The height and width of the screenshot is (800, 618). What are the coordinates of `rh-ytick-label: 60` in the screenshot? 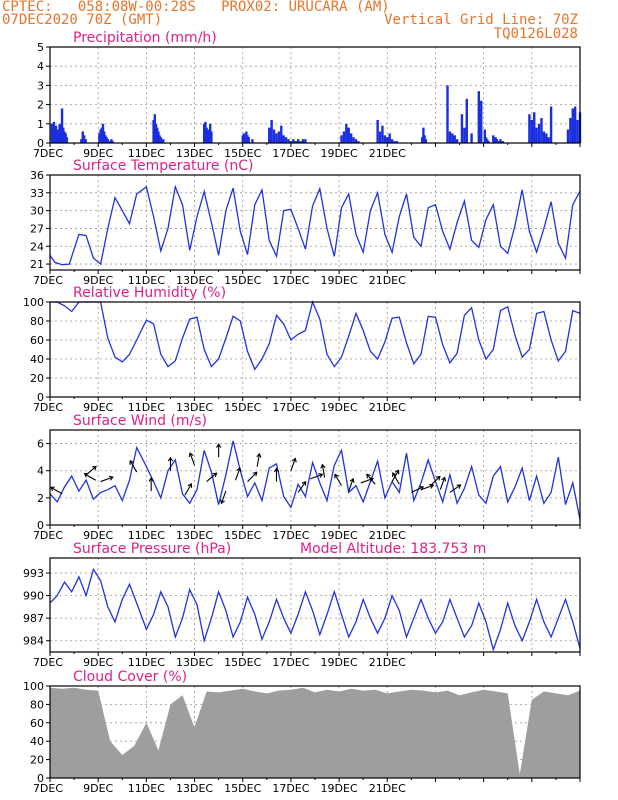 It's located at (37, 340).